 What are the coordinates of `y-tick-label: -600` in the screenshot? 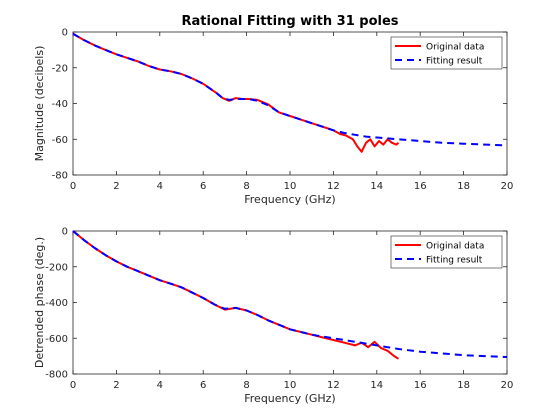 It's located at (56, 339).